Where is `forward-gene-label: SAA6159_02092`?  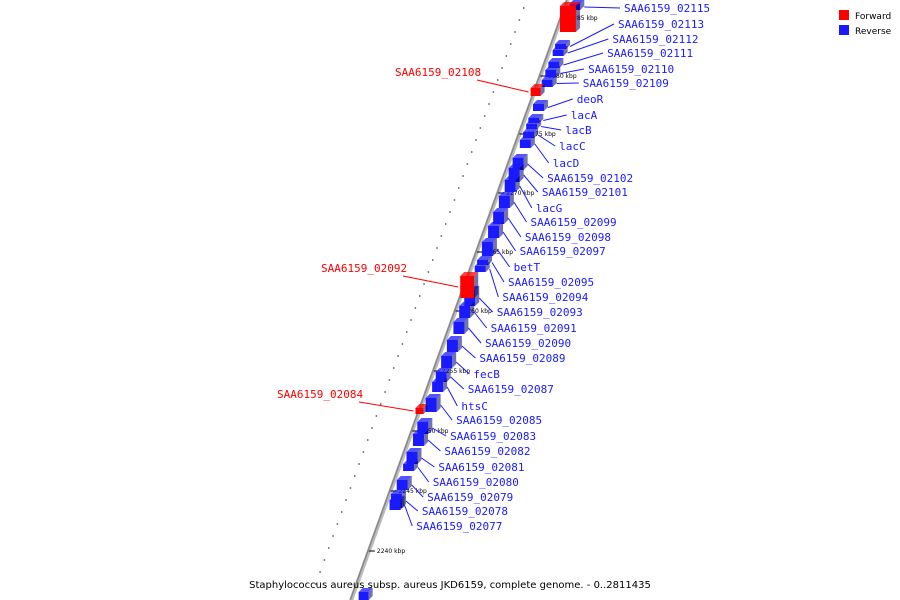
forward-gene-label: SAA6159_02092 is located at coordinates (364, 268).